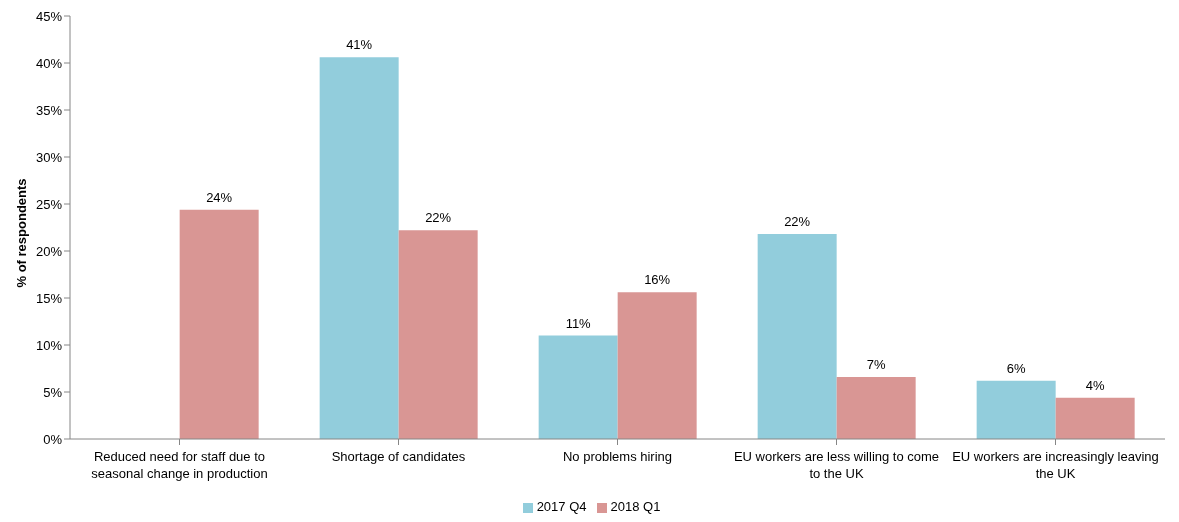 Image resolution: width=1179 pixels, height=522 pixels. What do you see at coordinates (876, 364) in the screenshot?
I see `data-label: 7%` at bounding box center [876, 364].